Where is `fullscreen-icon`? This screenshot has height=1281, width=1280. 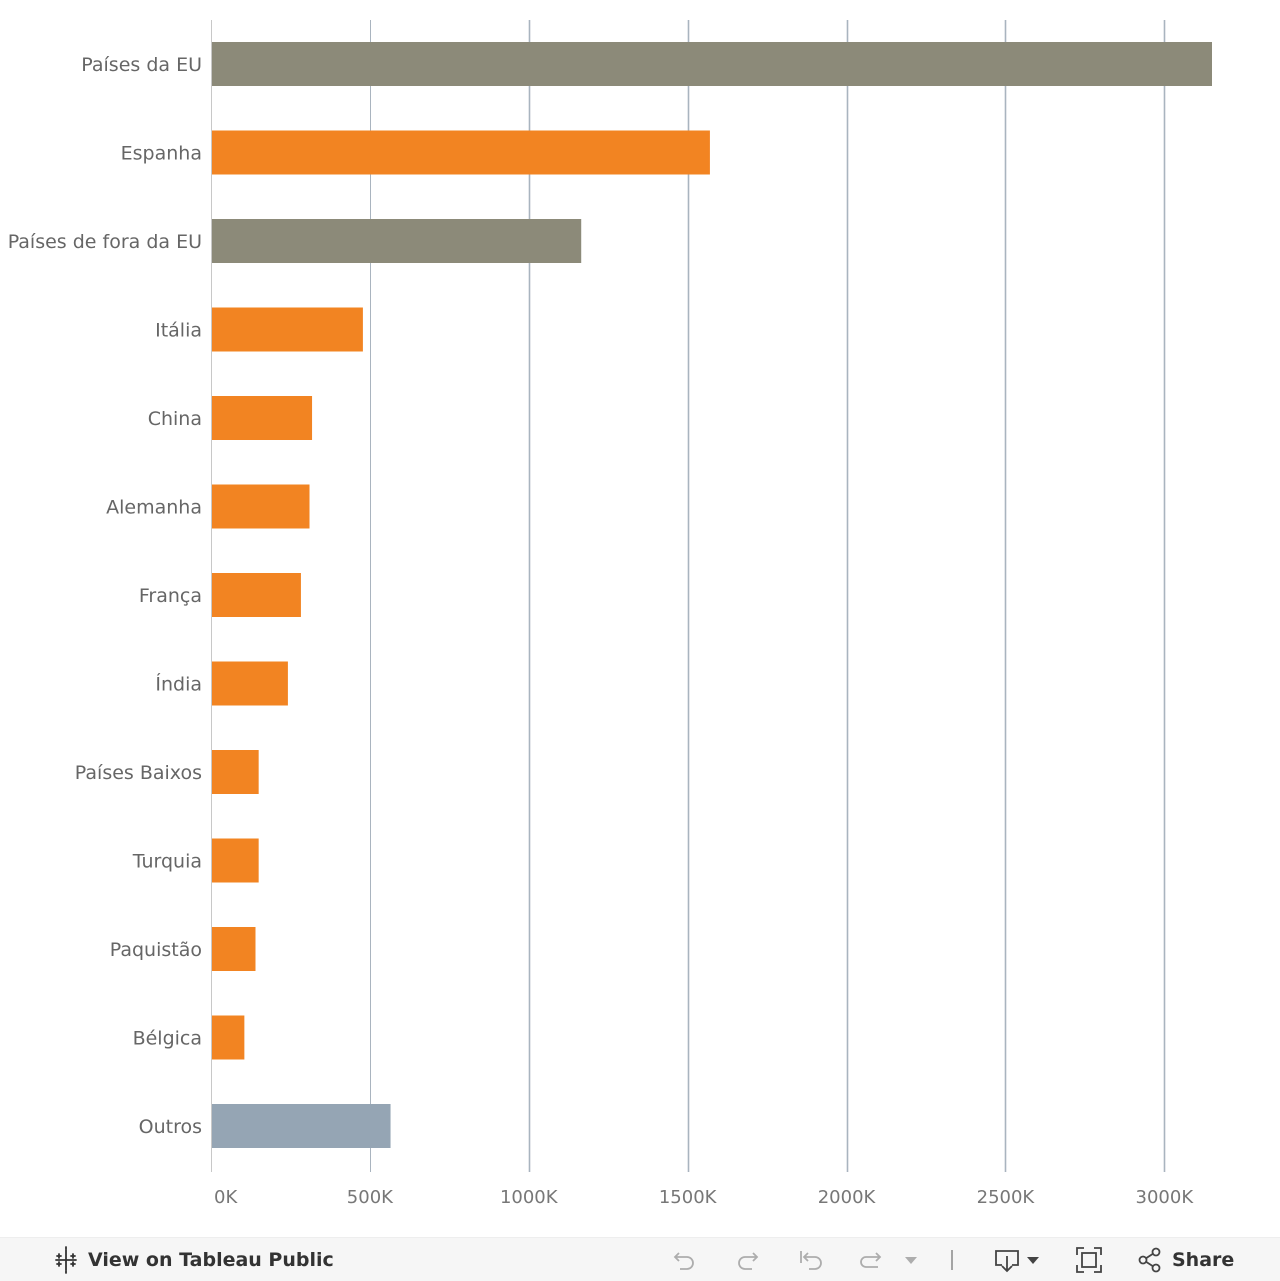 fullscreen-icon is located at coordinates (1089, 1260).